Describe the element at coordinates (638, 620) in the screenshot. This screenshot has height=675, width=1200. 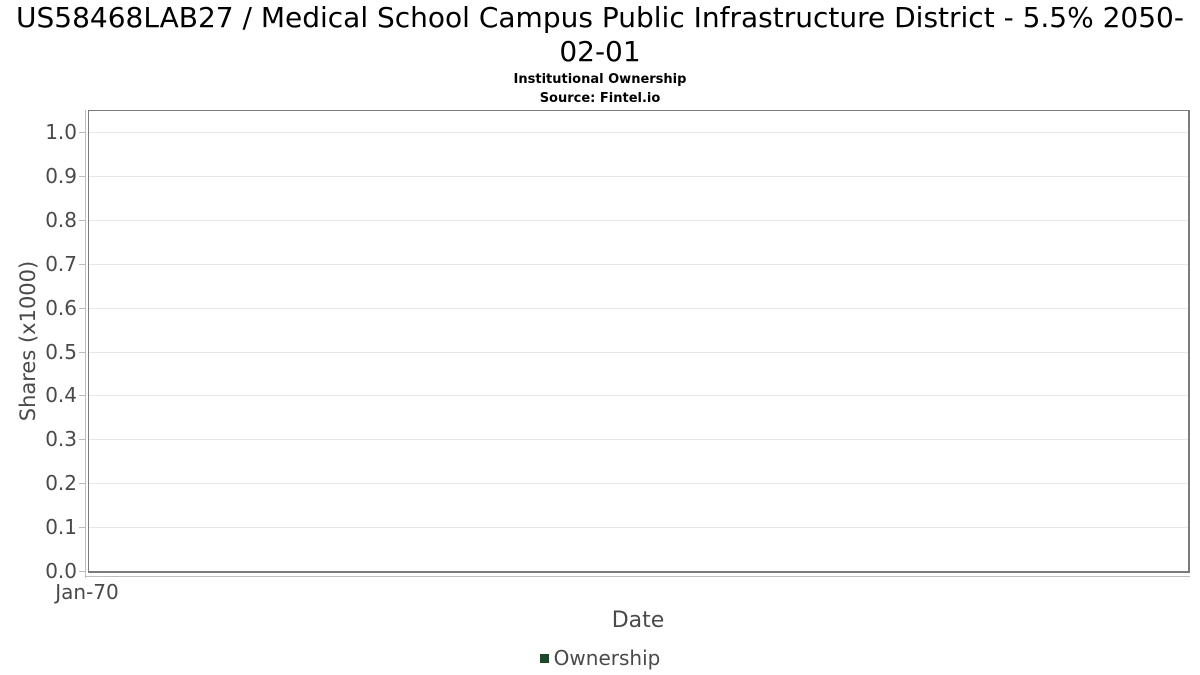
I see `x-axis-label: Date` at that location.